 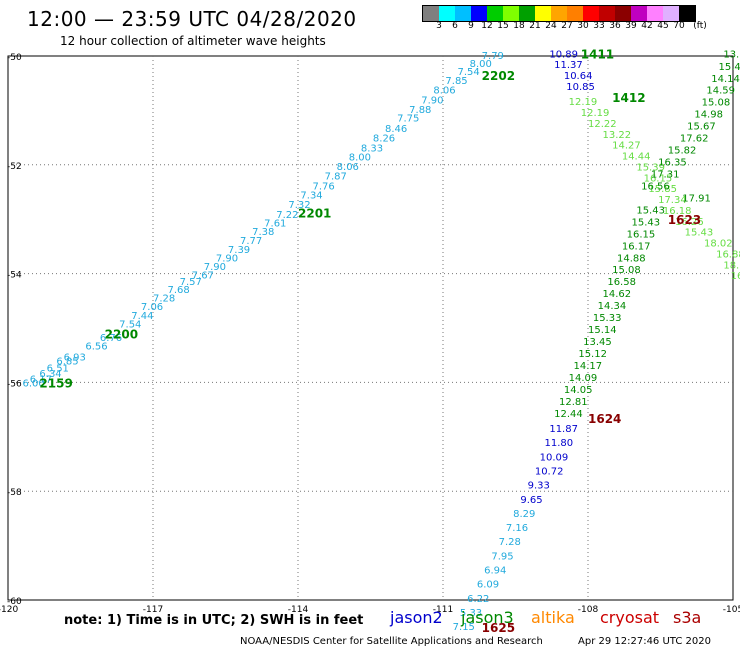 I want to click on swh-value: 11.87, so click(x=563, y=429).